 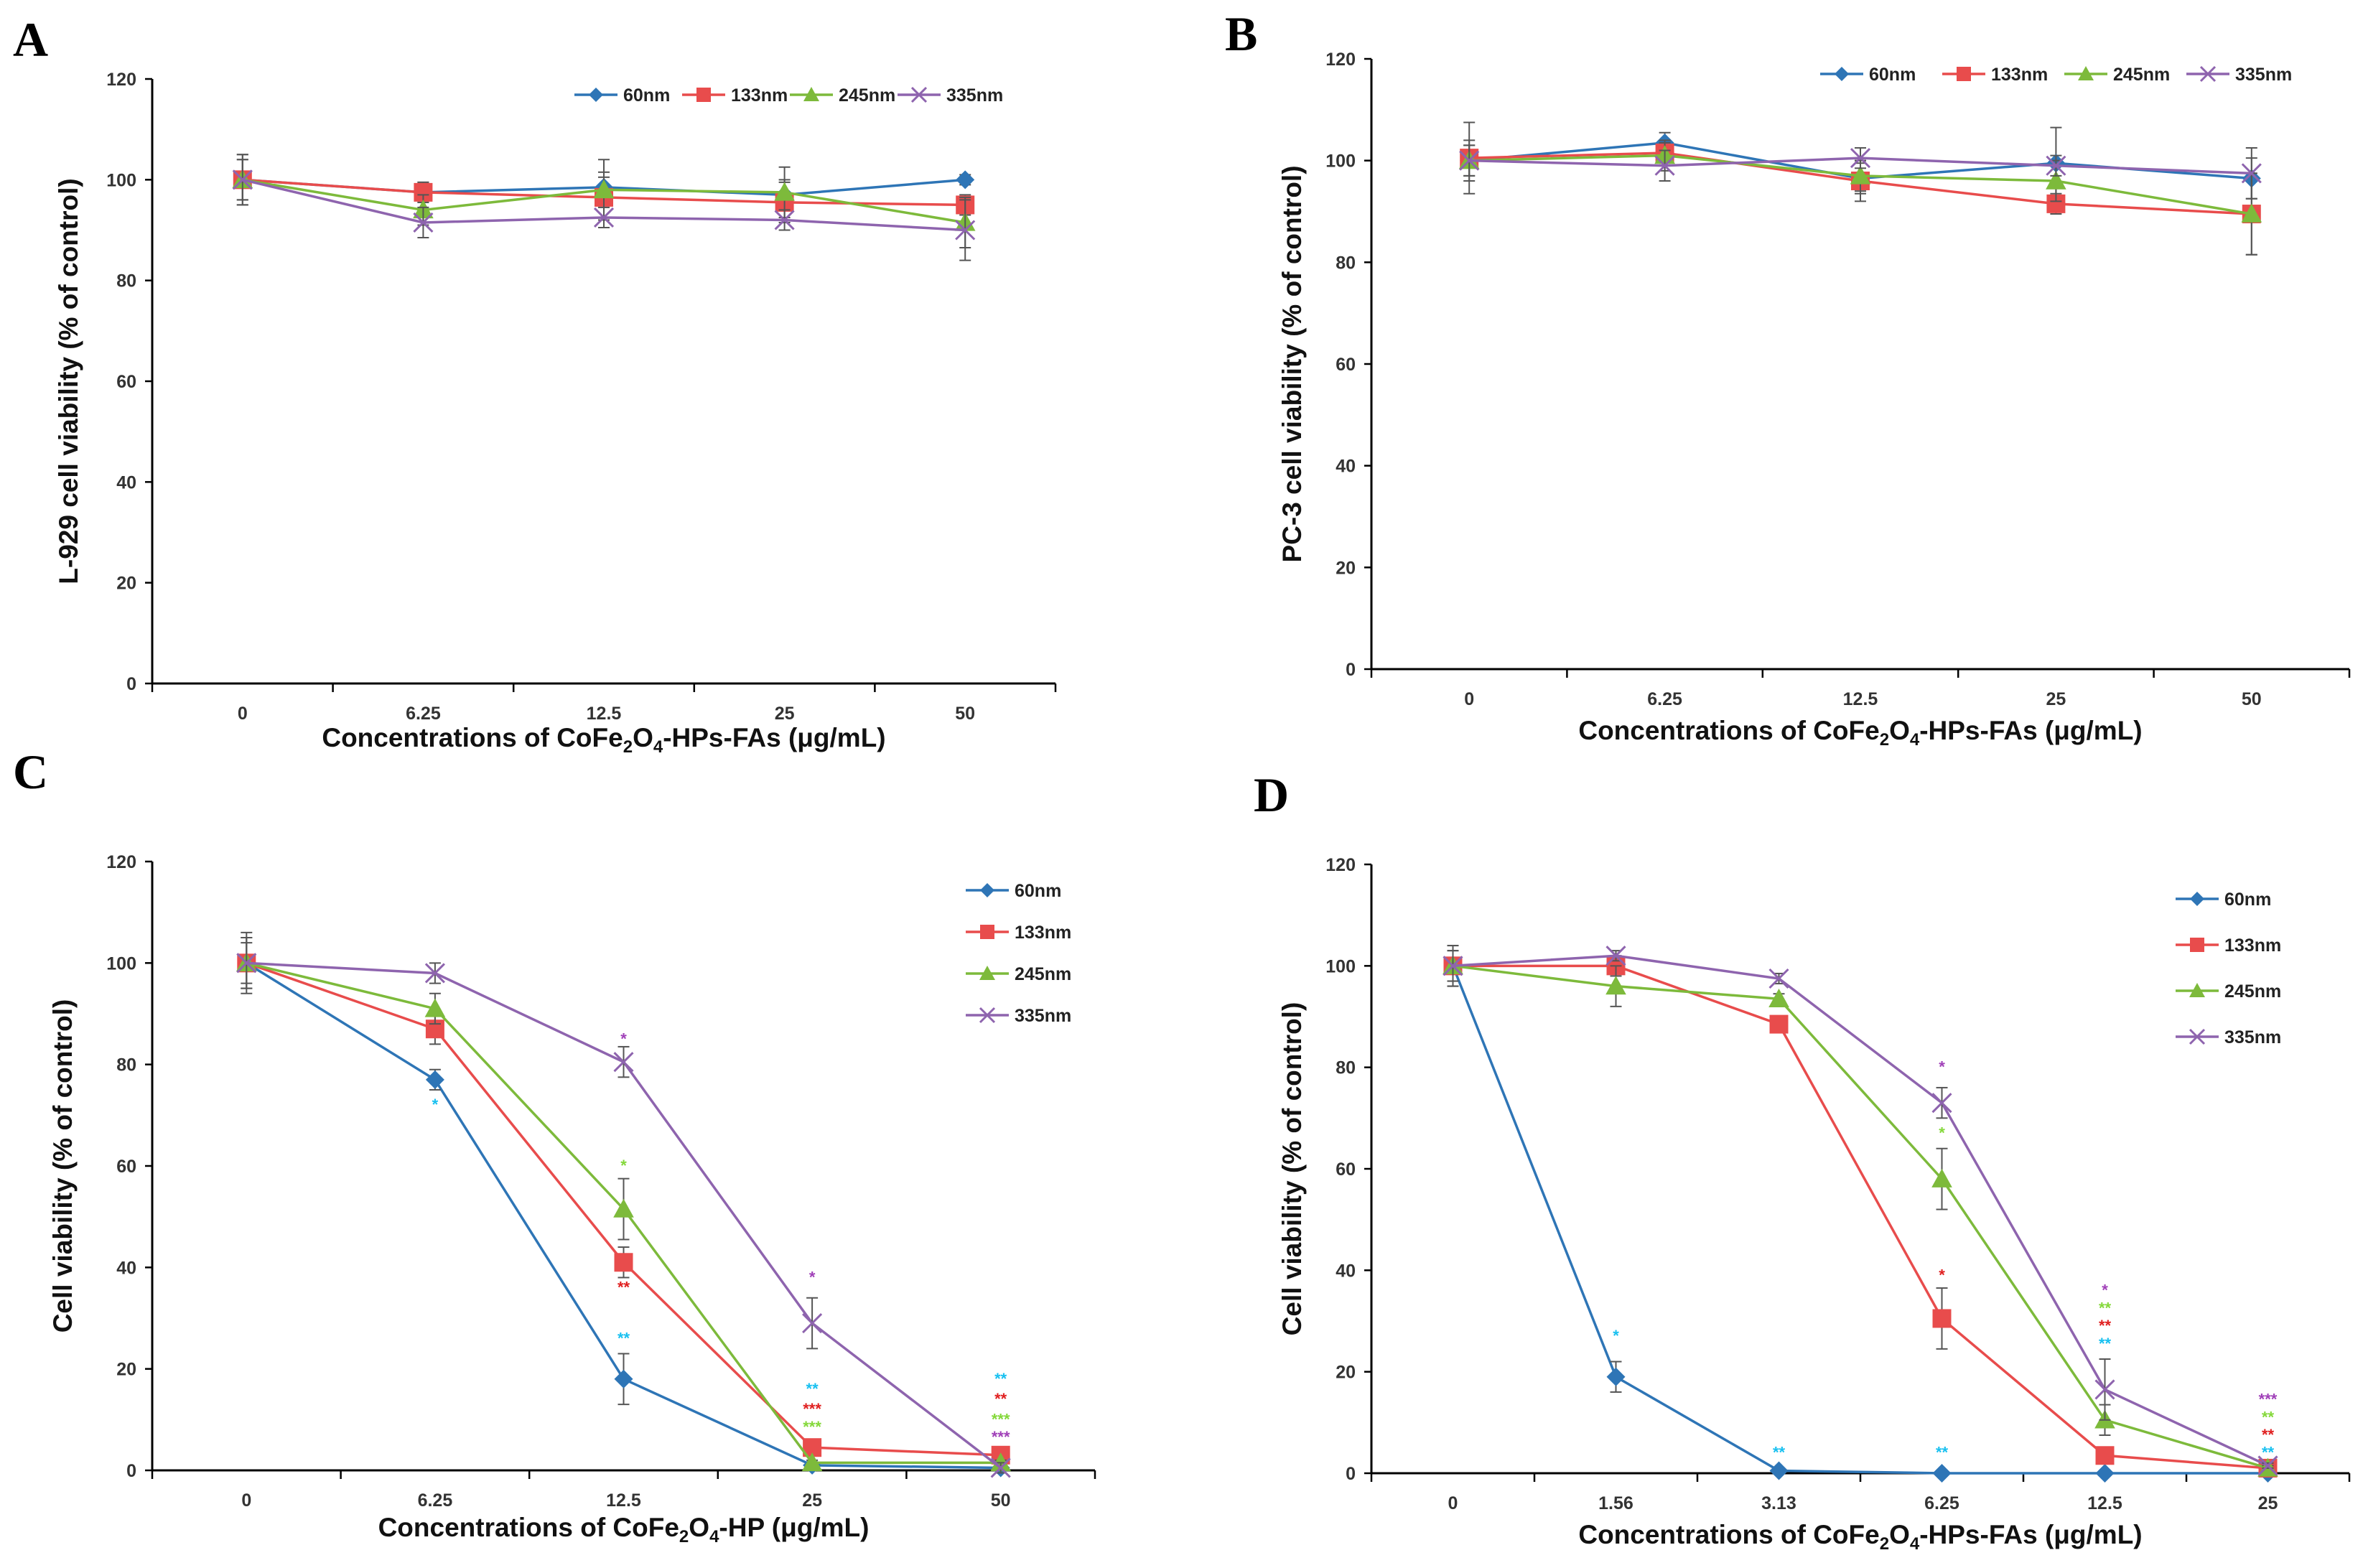 I want to click on series-line-133nm, so click(x=1861, y=1217).